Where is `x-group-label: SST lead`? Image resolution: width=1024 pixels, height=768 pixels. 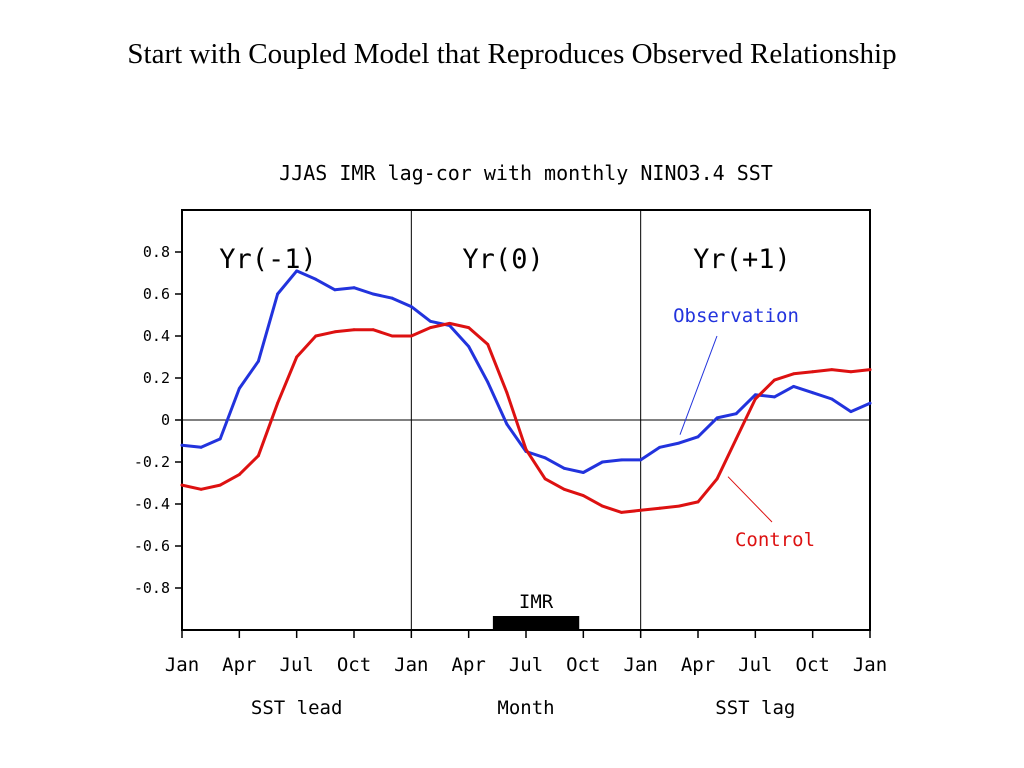
x-group-label: SST lead is located at coordinates (297, 708).